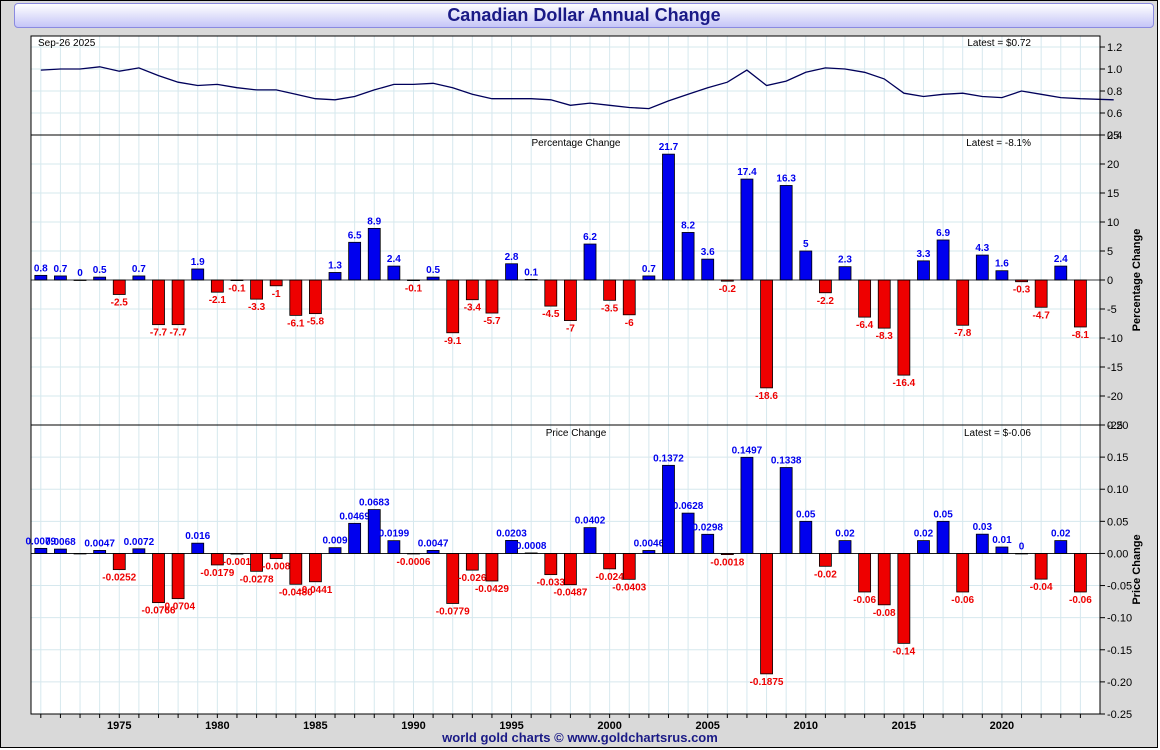 This screenshot has width=1160, height=750. Describe the element at coordinates (924, 254) in the screenshot. I see `data-label-2016: 3.3` at that location.